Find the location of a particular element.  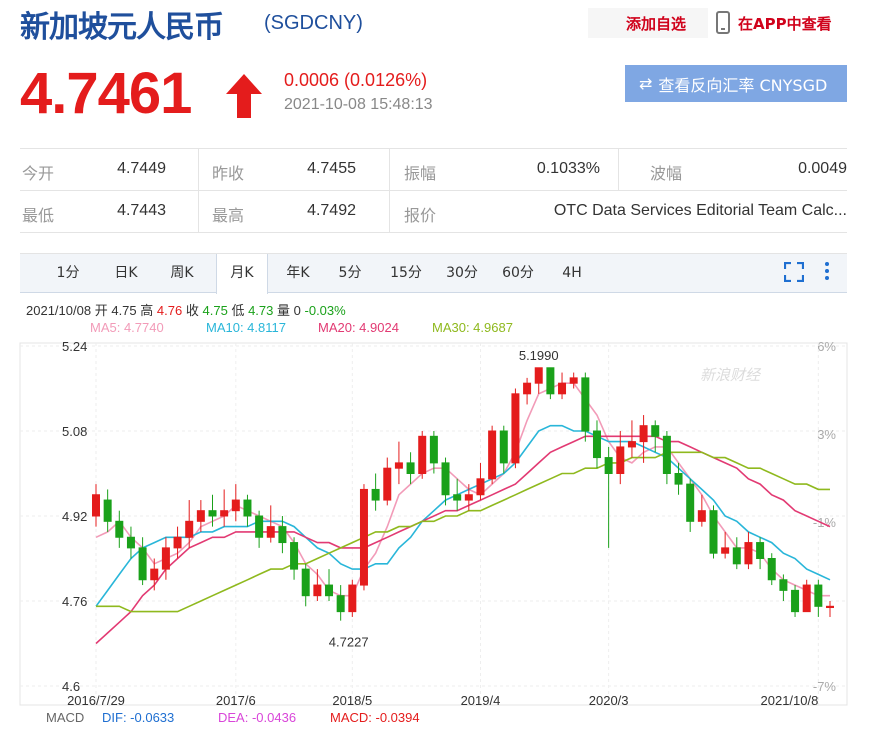

tab-4h: 4H is located at coordinates (572, 273).